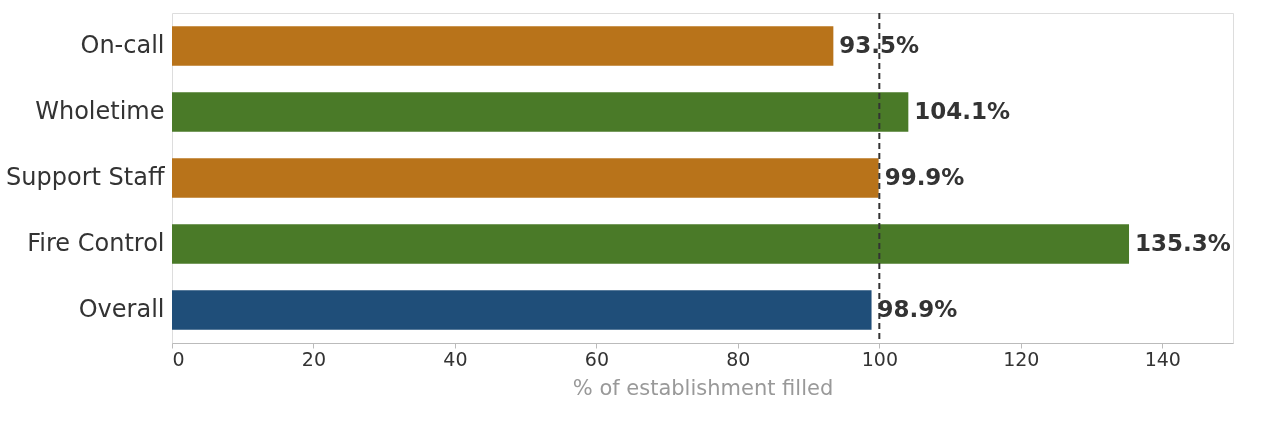 The width and height of the screenshot is (1269, 427). What do you see at coordinates (1021, 358) in the screenshot?
I see `x-tick-label: 120` at bounding box center [1021, 358].